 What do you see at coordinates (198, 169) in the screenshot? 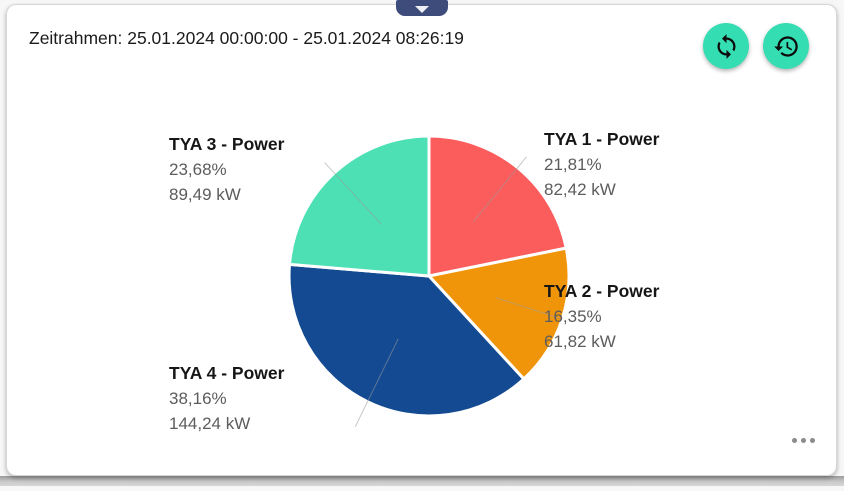
I see `slice-label-percent: 23,68%` at bounding box center [198, 169].